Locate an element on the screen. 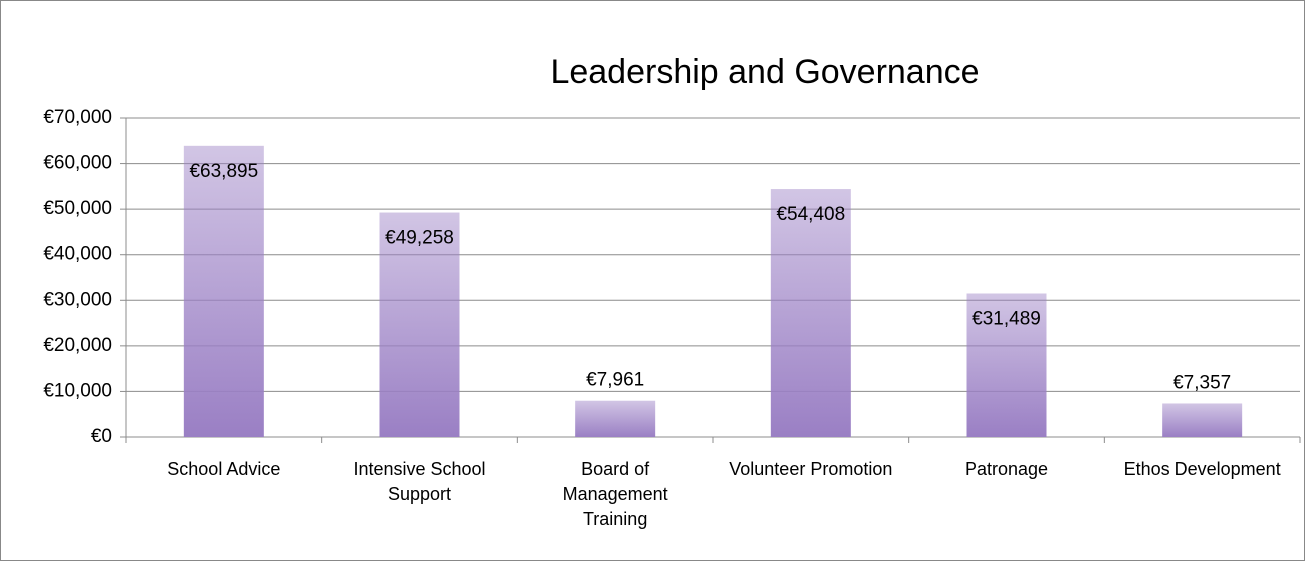  y-tick-label: €0 is located at coordinates (101, 436).